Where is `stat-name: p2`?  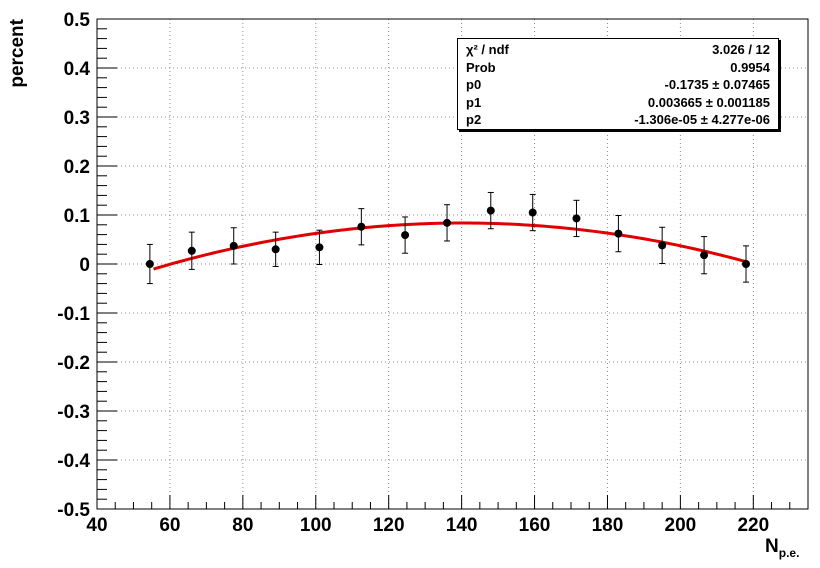
stat-name: p2 is located at coordinates (474, 120).